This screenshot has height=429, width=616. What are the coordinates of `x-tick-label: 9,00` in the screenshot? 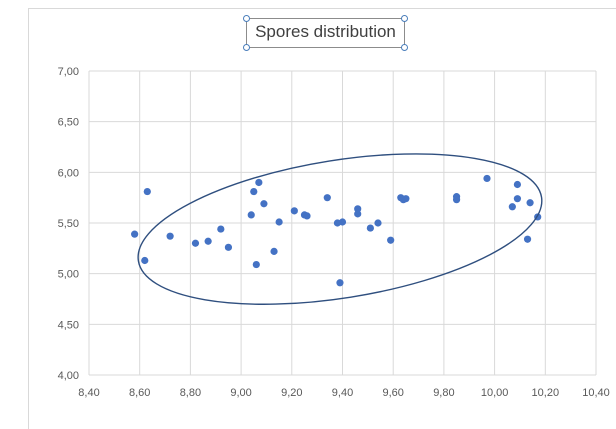 It's located at (240, 393).